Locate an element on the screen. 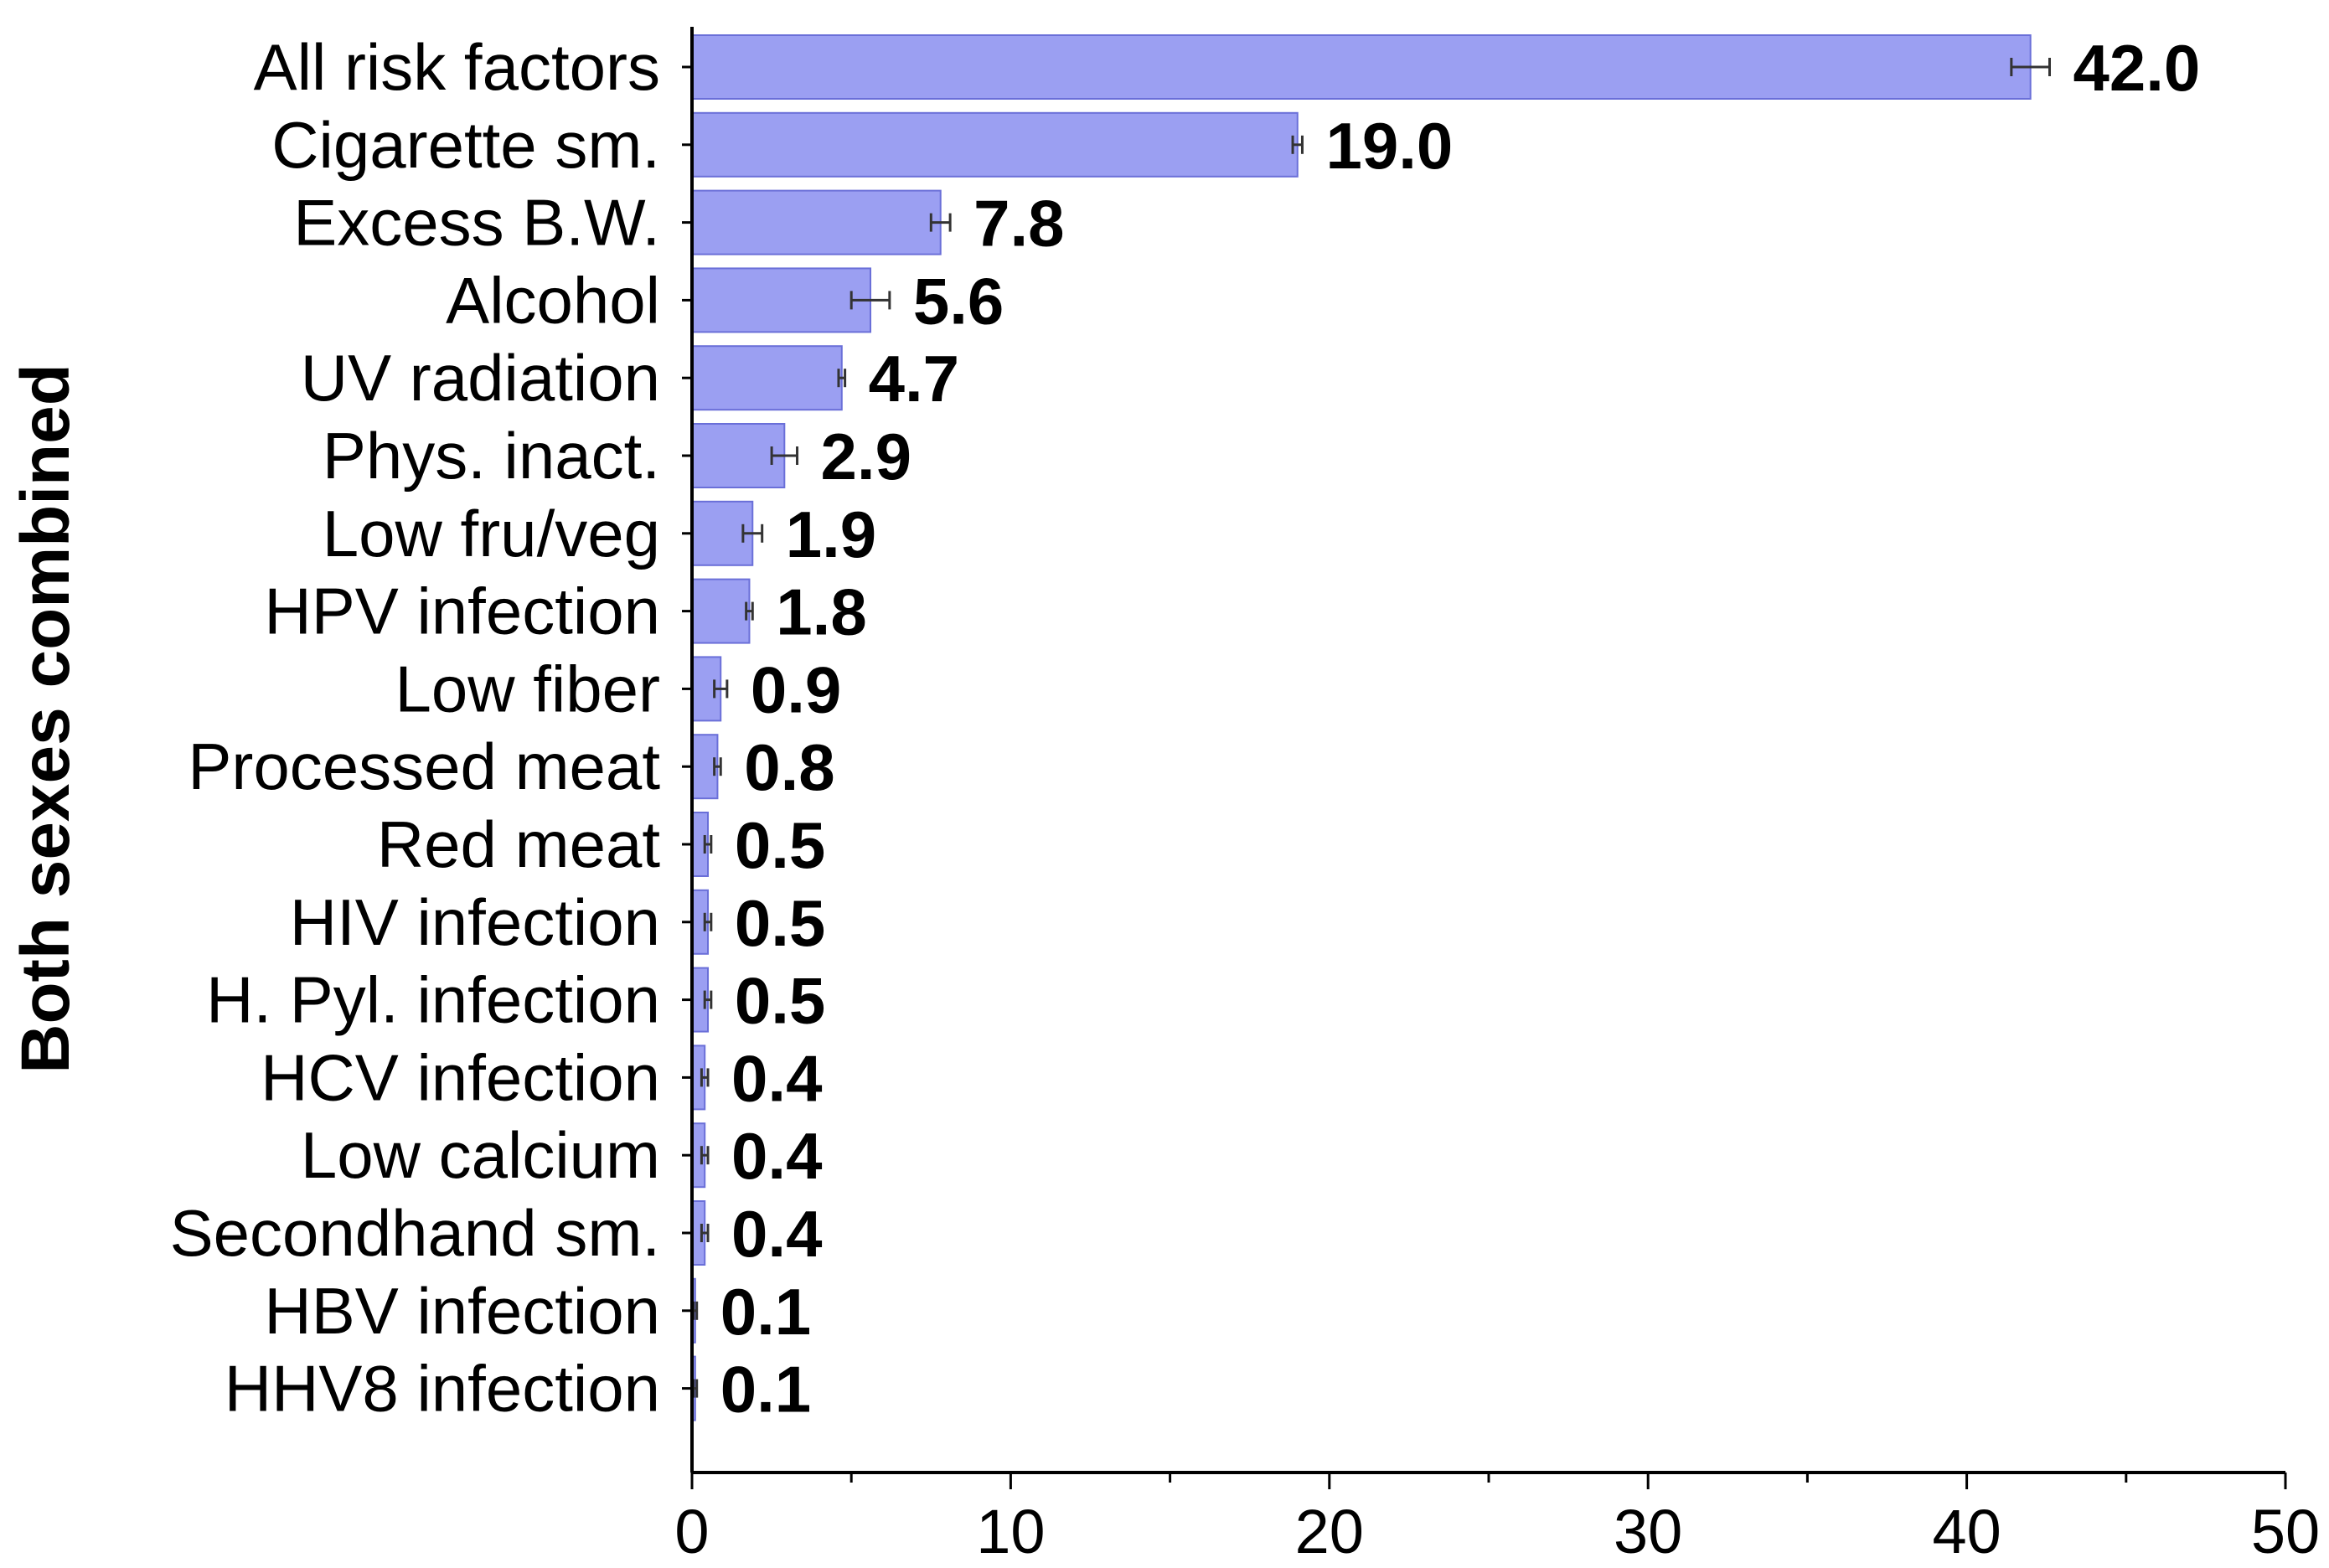 The image size is (2329, 1568). value-label: 2.9 is located at coordinates (866, 457).